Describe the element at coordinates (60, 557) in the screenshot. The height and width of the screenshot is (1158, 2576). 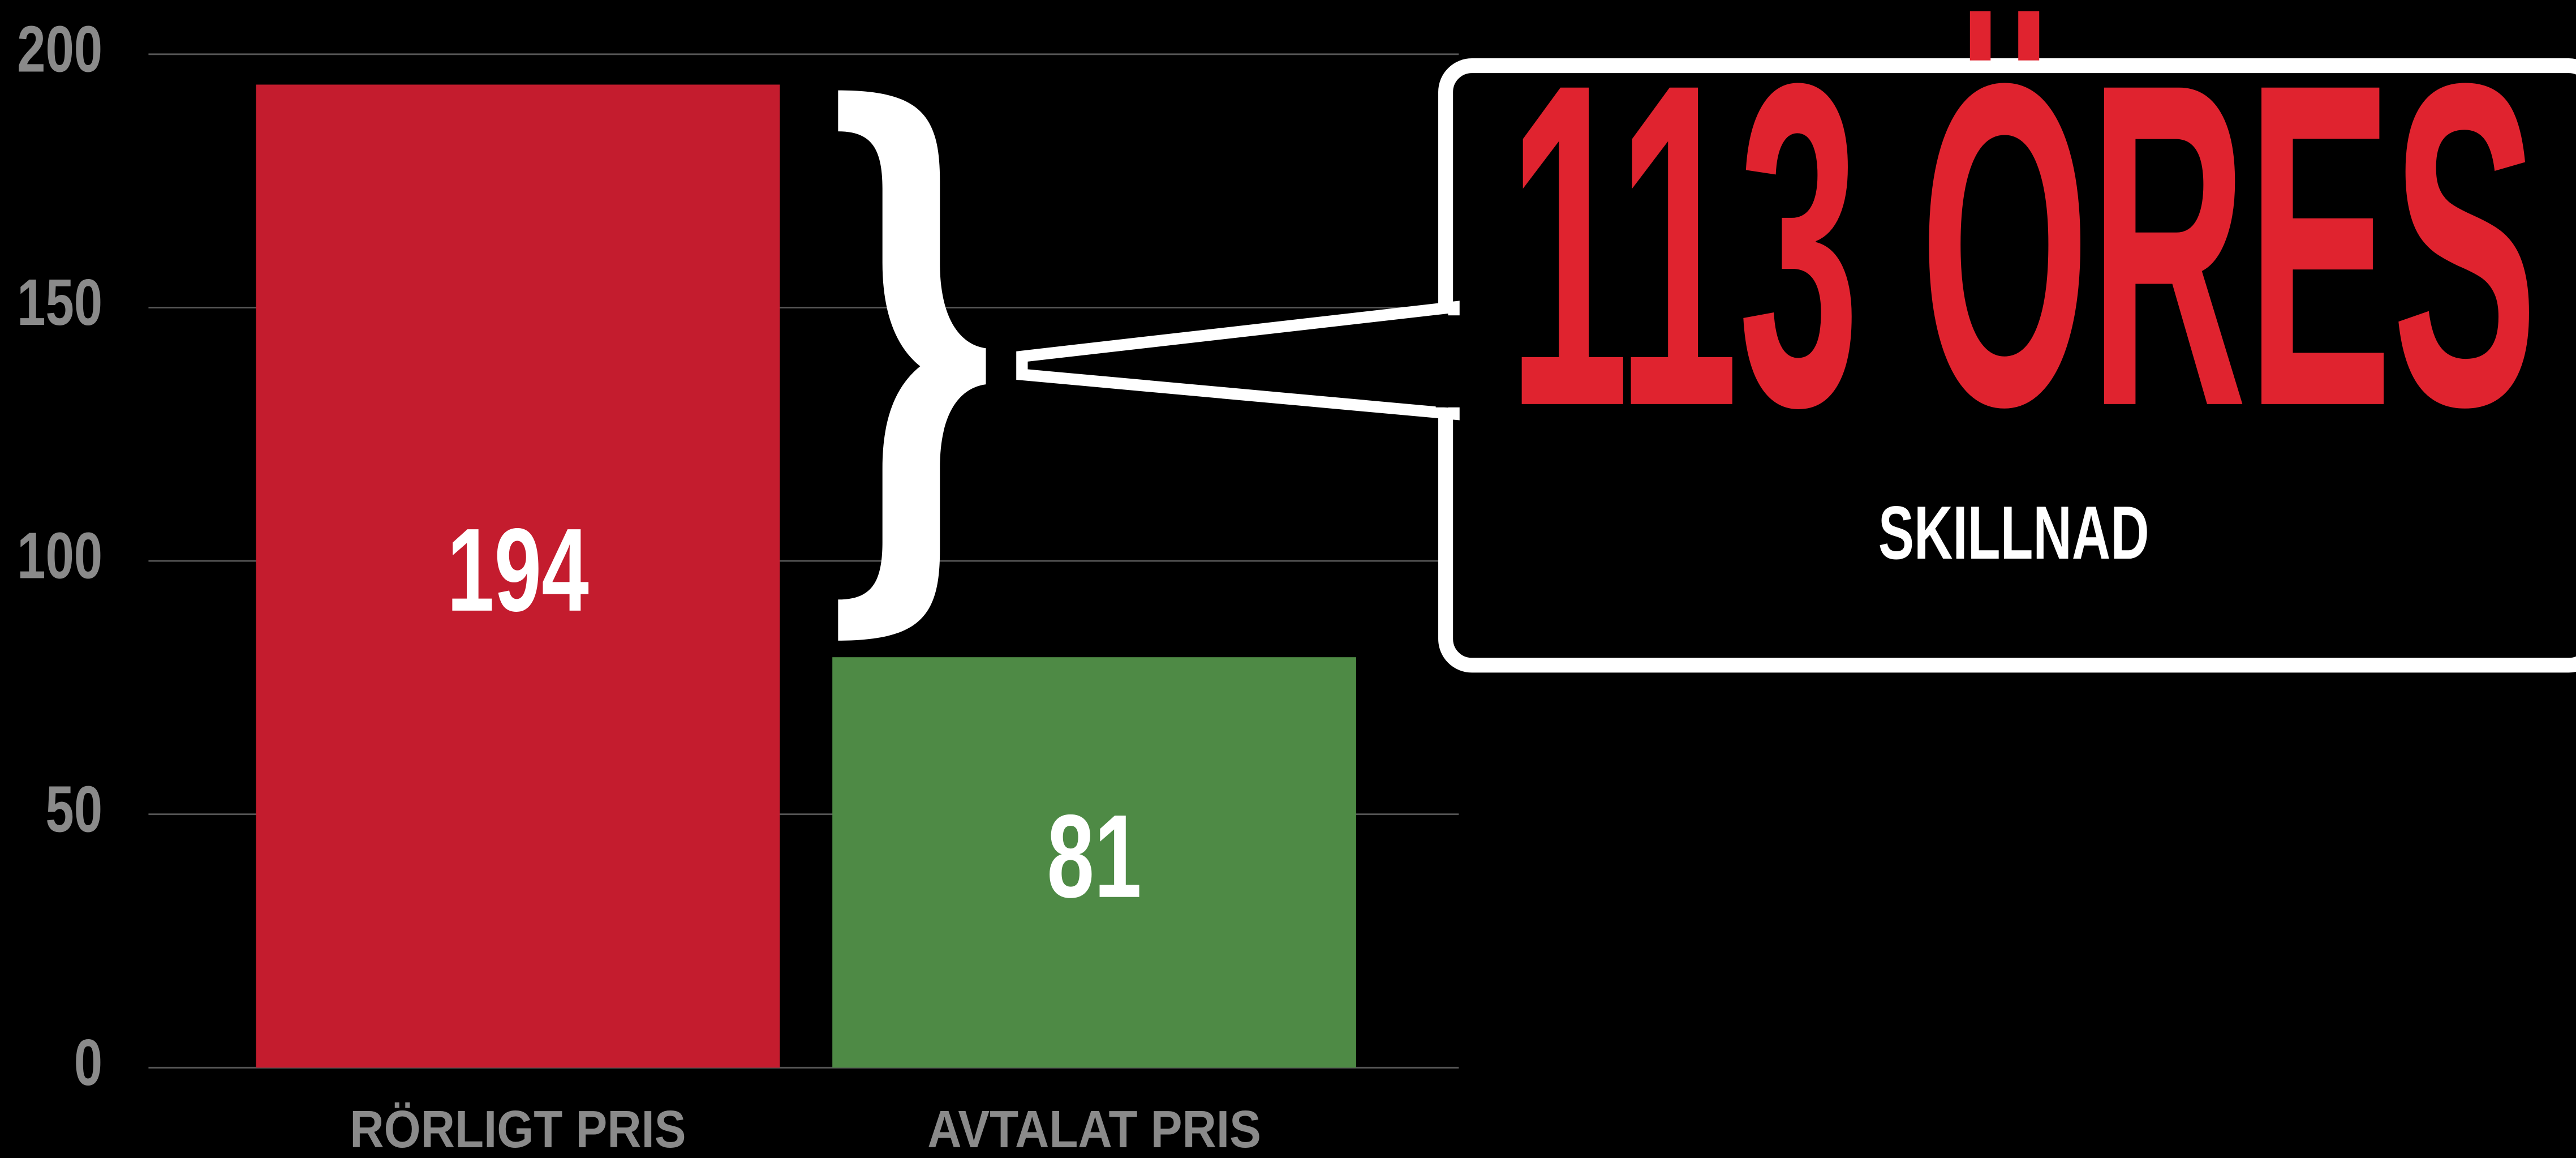
I see `y-tick-label: 100` at that location.